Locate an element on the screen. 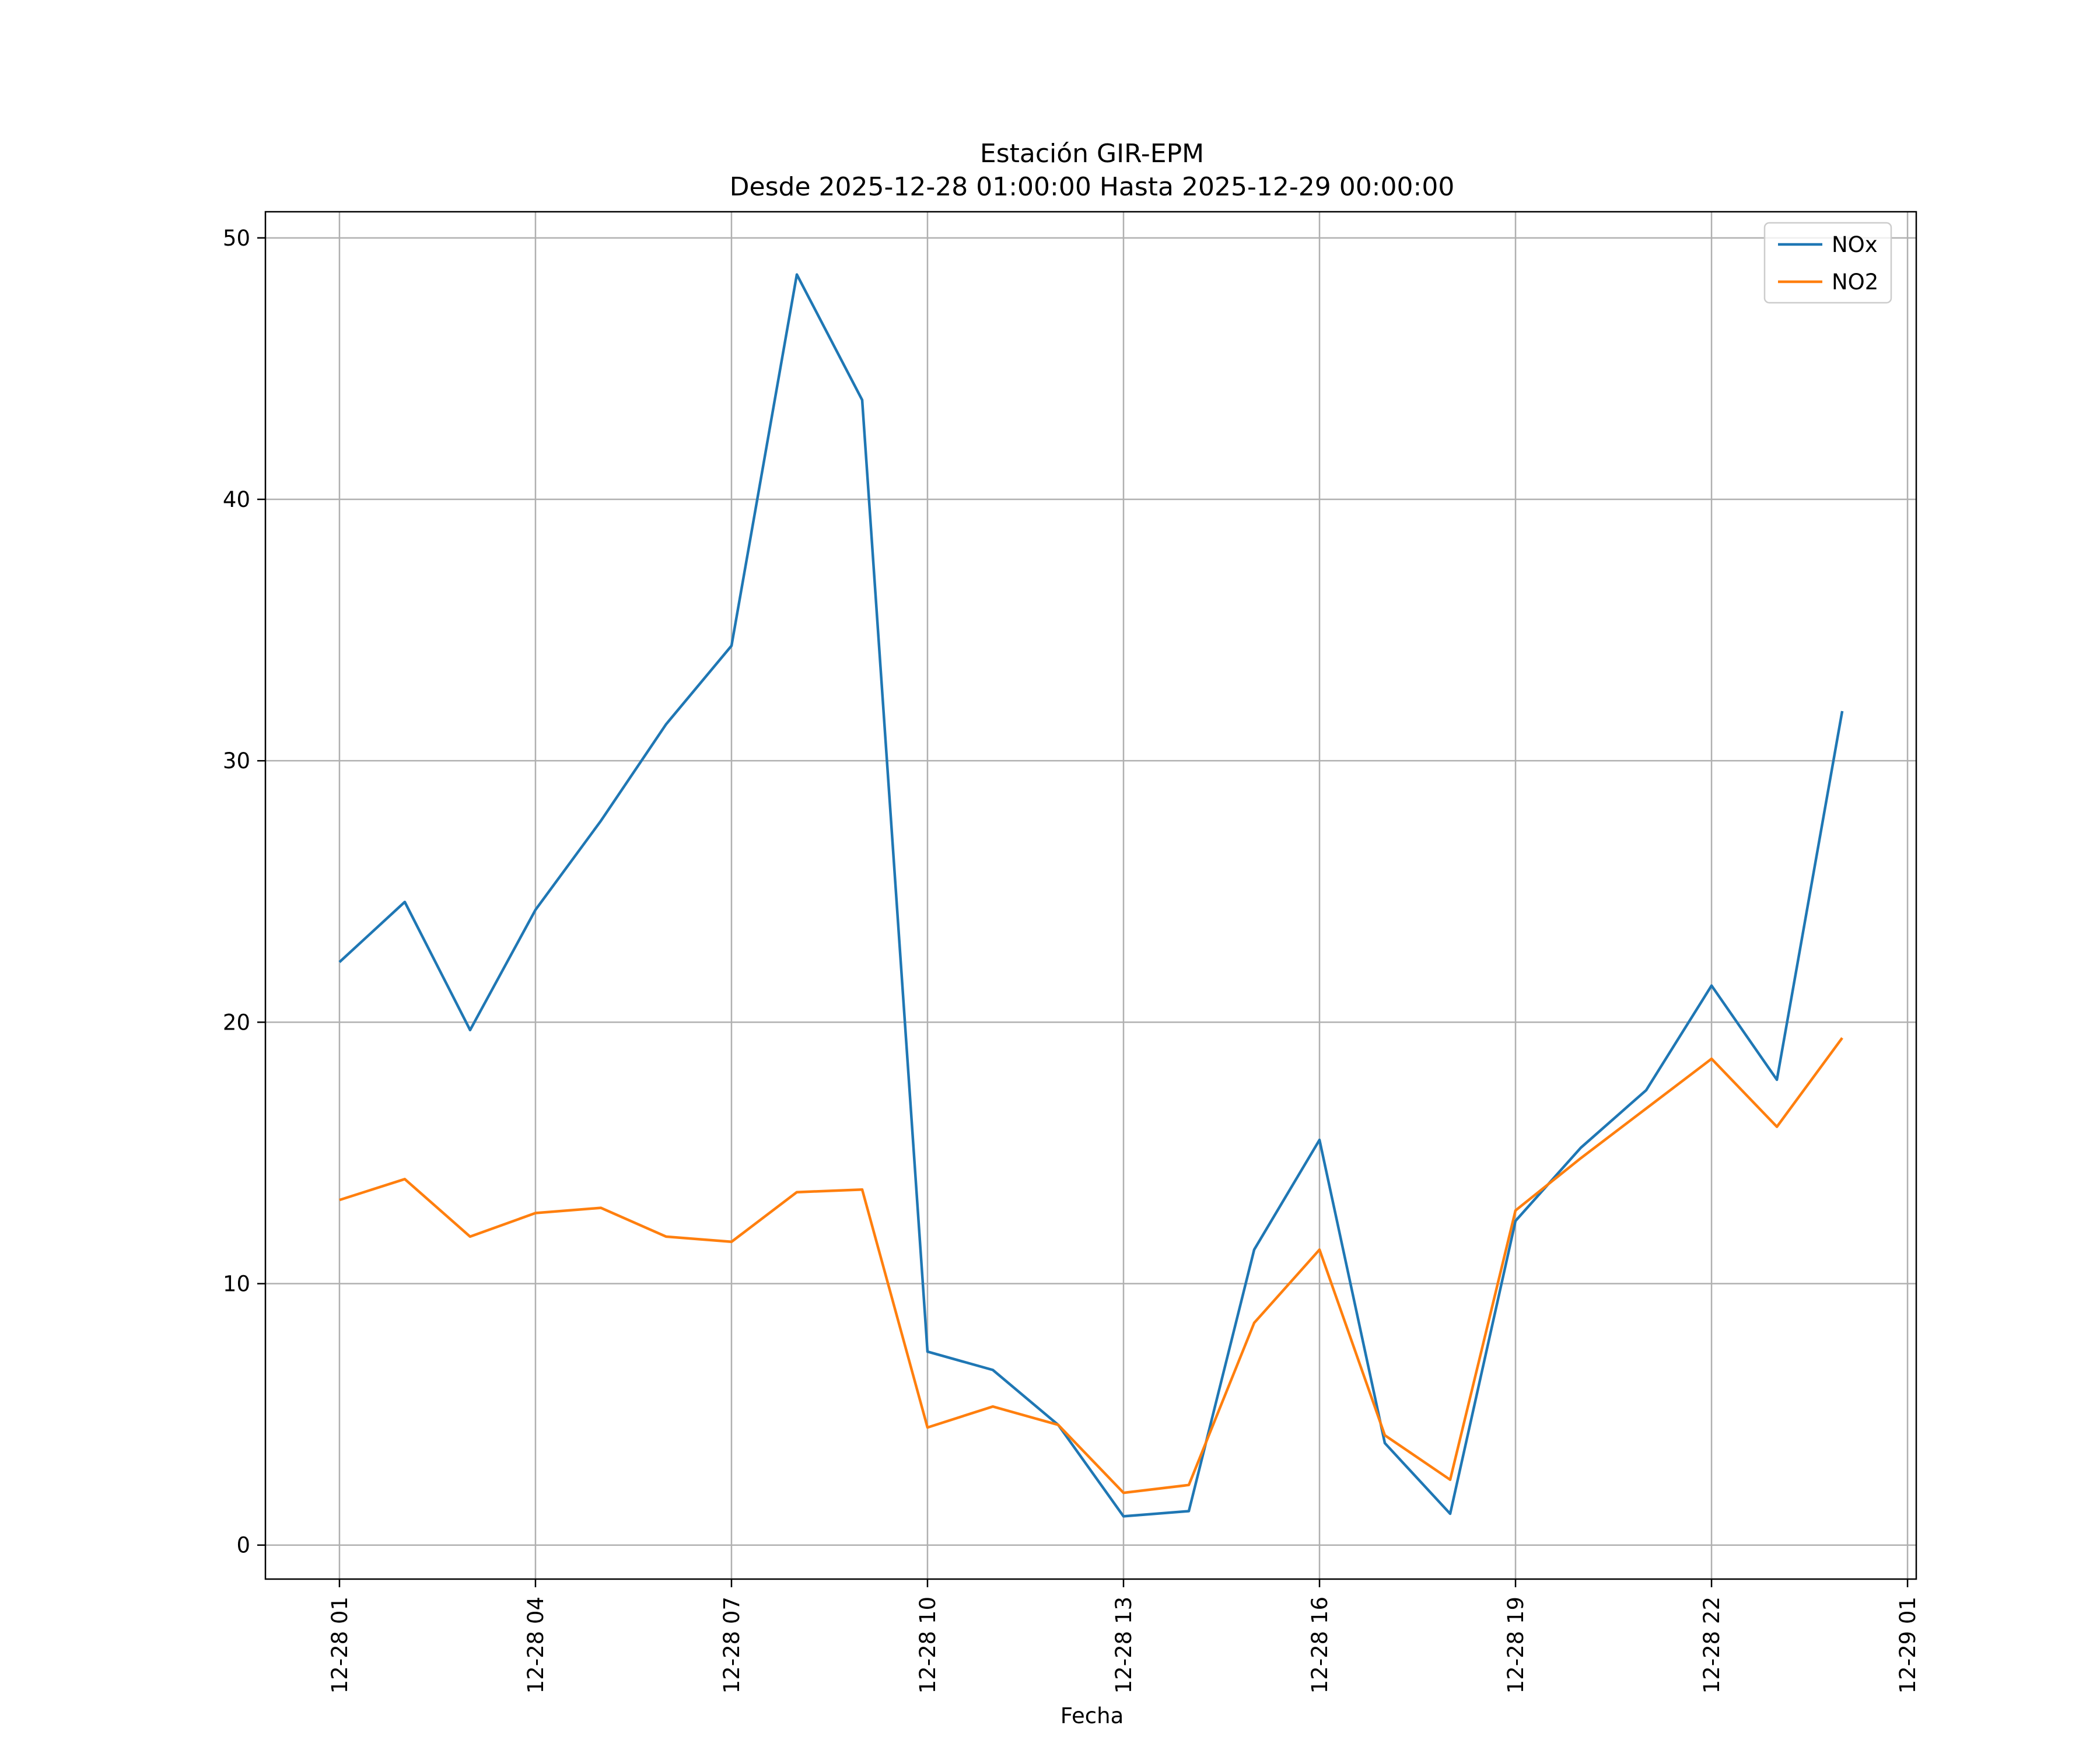  y-tick-label: 30 is located at coordinates (236, 761).